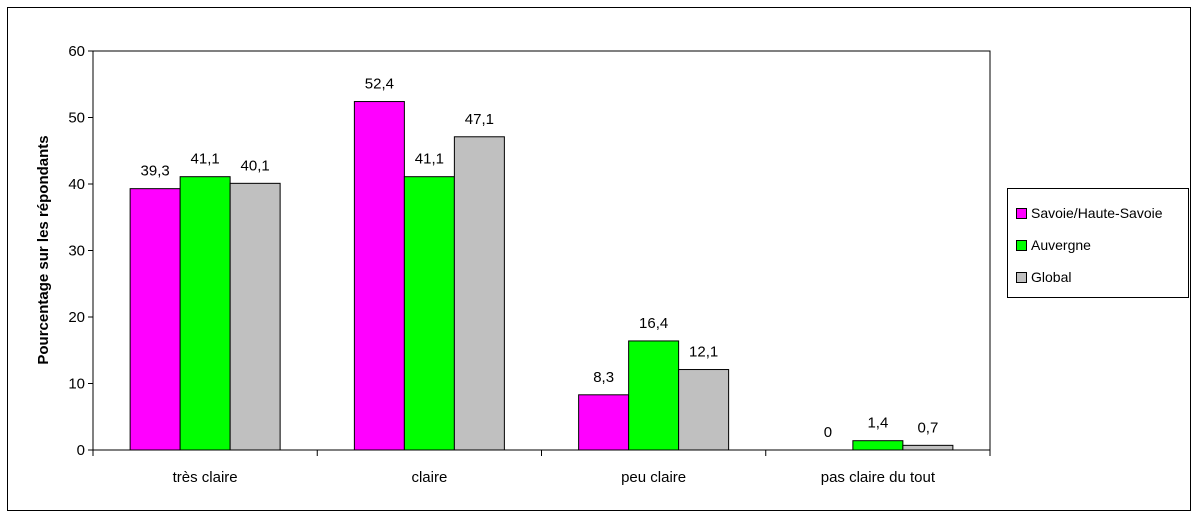 Image resolution: width=1193 pixels, height=513 pixels. Describe the element at coordinates (927, 427) in the screenshot. I see `data-label: 0,7` at that location.